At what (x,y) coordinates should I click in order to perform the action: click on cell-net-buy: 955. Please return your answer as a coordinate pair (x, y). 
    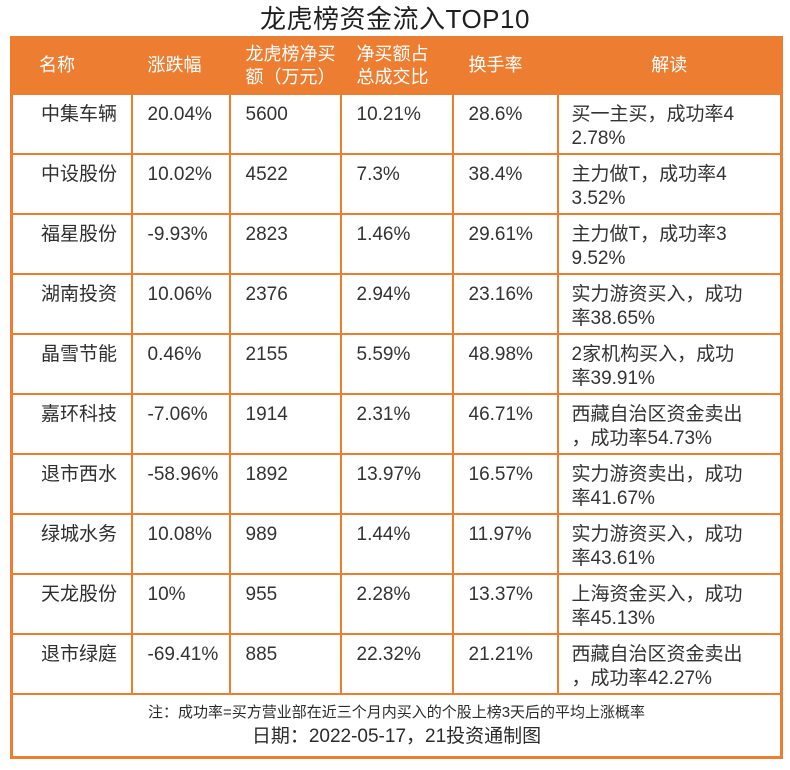
    Looking at the image, I should click on (285, 603).